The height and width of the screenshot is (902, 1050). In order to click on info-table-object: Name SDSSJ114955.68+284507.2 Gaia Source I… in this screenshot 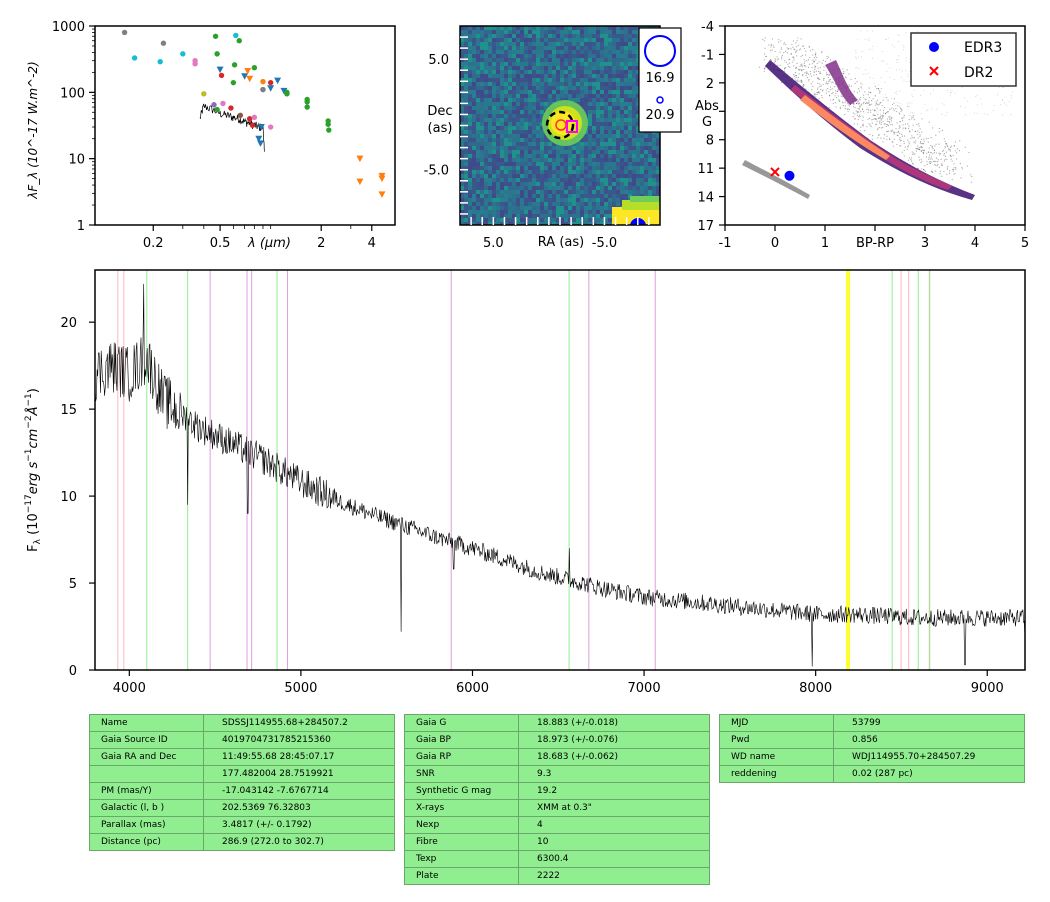, I will do `click(242, 782)`.